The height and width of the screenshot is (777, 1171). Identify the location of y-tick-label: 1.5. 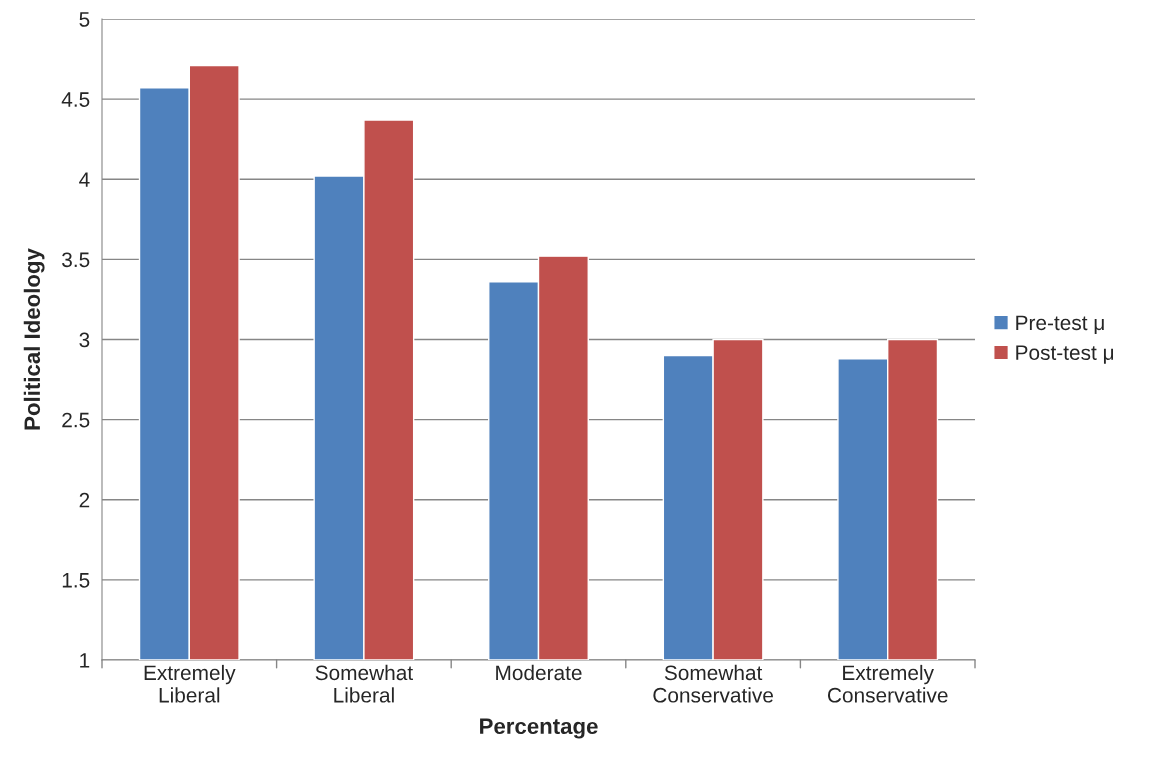
(76, 580).